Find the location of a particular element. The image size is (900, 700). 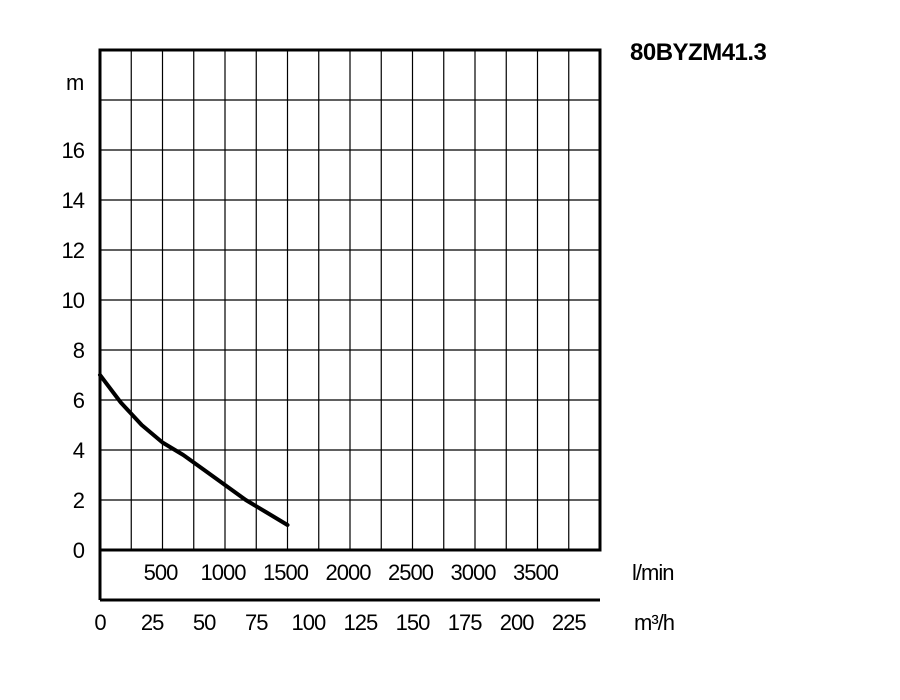

m3h-tick-label: 100 is located at coordinates (308, 622).